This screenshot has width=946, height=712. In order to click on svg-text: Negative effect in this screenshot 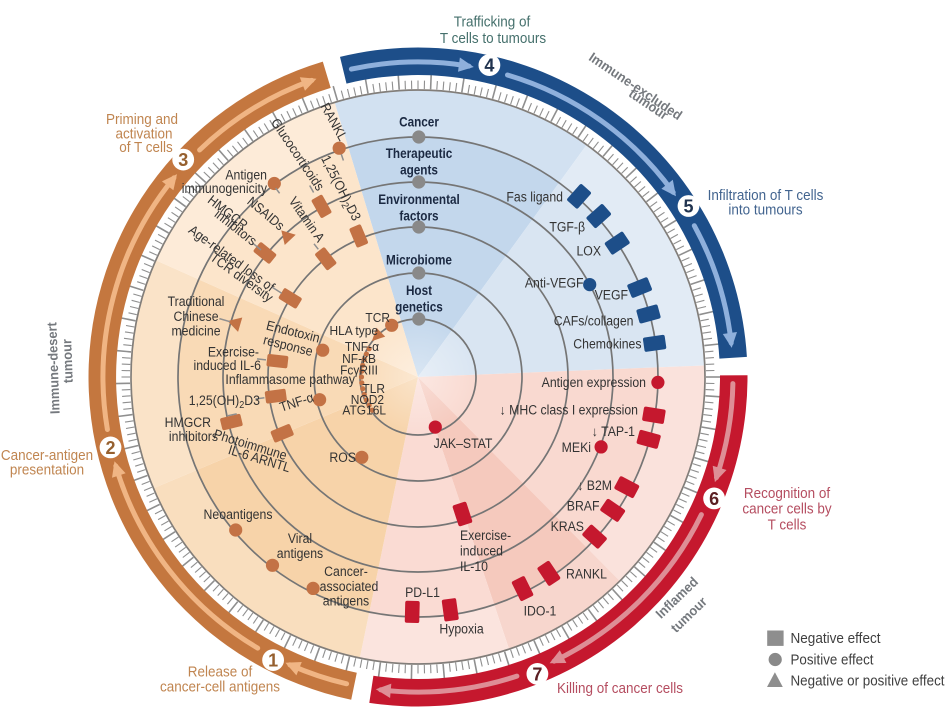, I will do `click(836, 639)`.